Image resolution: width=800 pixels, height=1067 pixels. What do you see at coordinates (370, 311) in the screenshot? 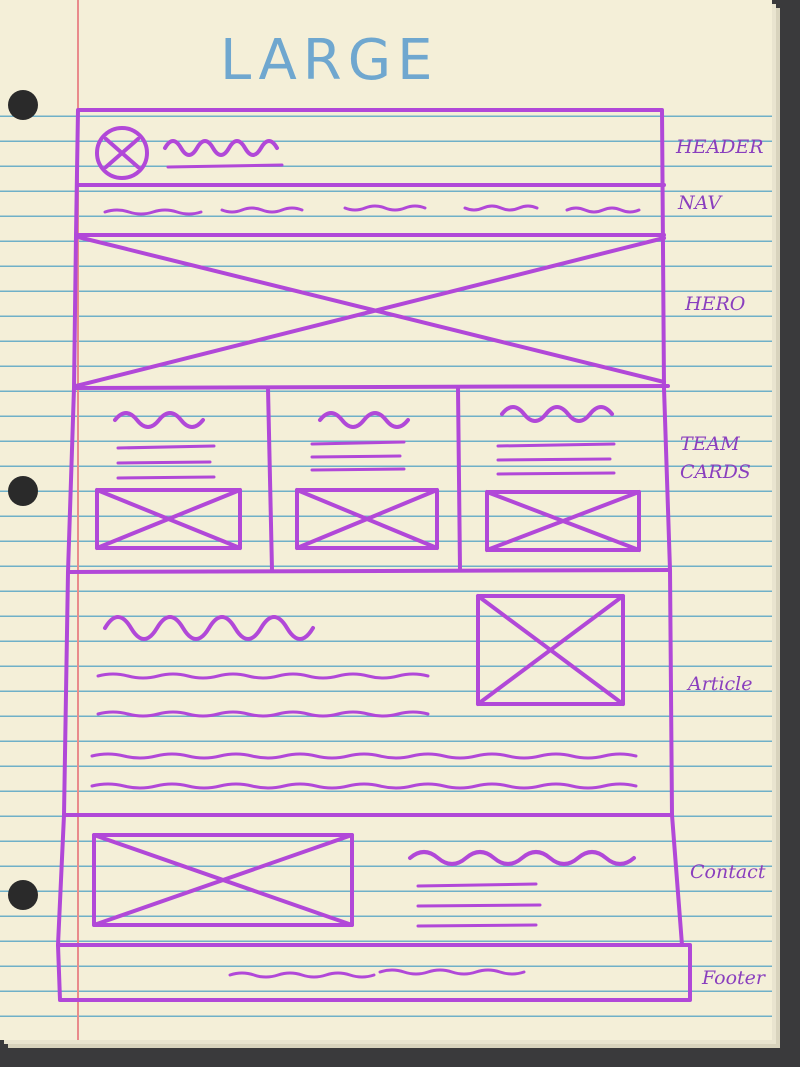
I see `hero-image-placeholder` at bounding box center [370, 311].